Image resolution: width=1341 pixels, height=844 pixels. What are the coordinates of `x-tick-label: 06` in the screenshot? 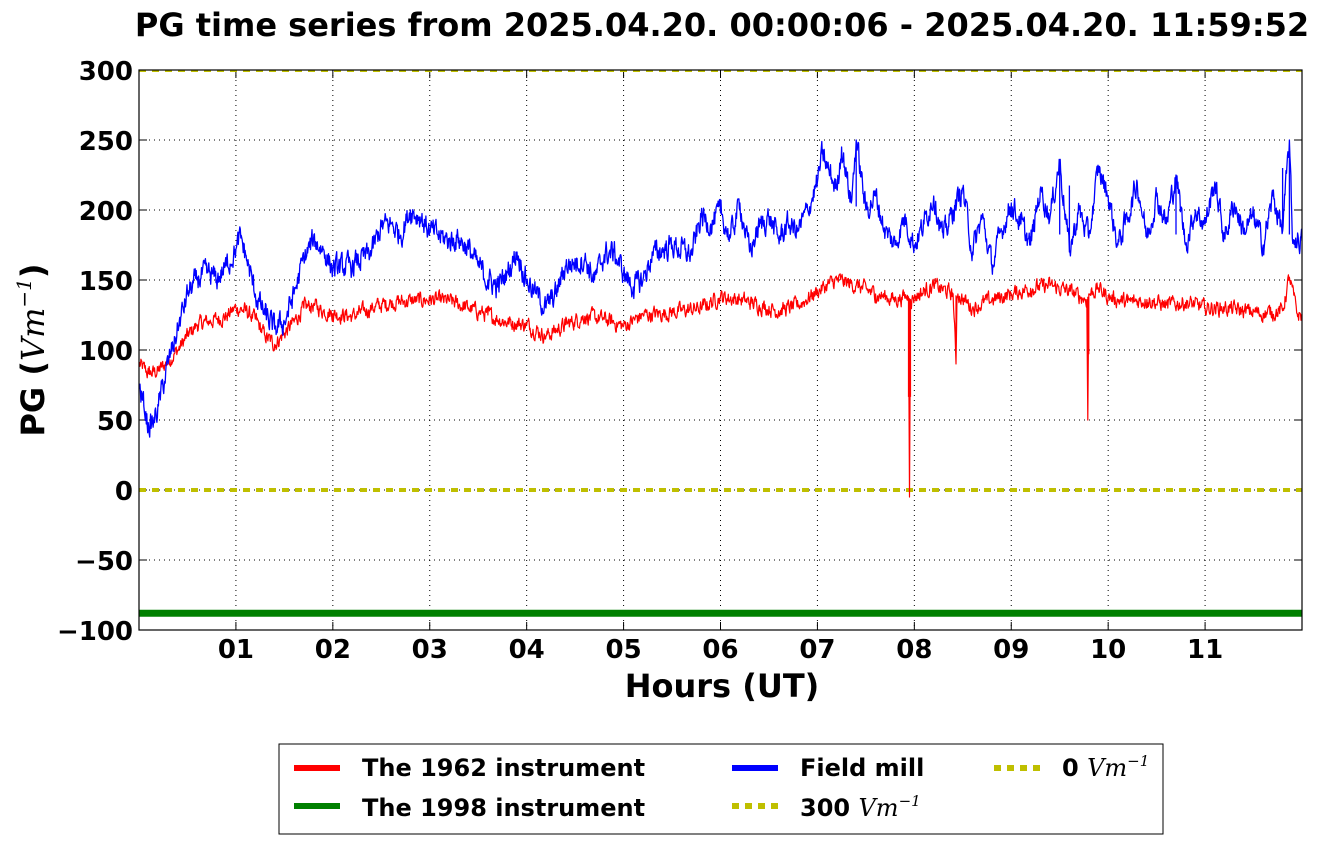 It's located at (720, 650).